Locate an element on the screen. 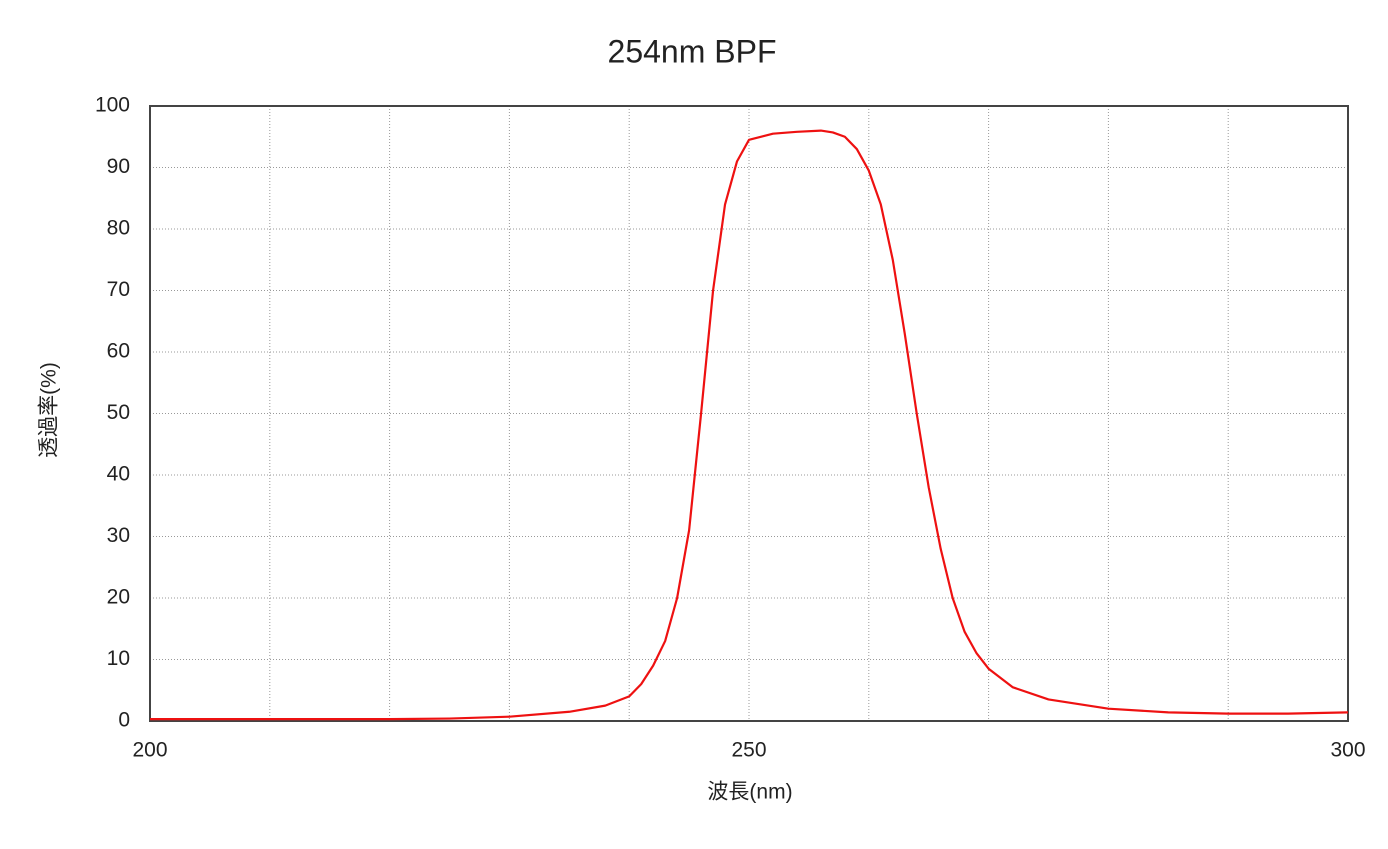 The image size is (1388, 849). y-tick-label: 90 is located at coordinates (118, 166).